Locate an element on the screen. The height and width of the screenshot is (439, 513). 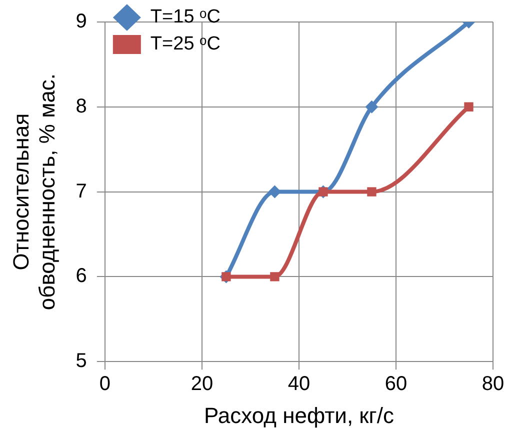
y-tick-label: 9 is located at coordinates (81, 21).